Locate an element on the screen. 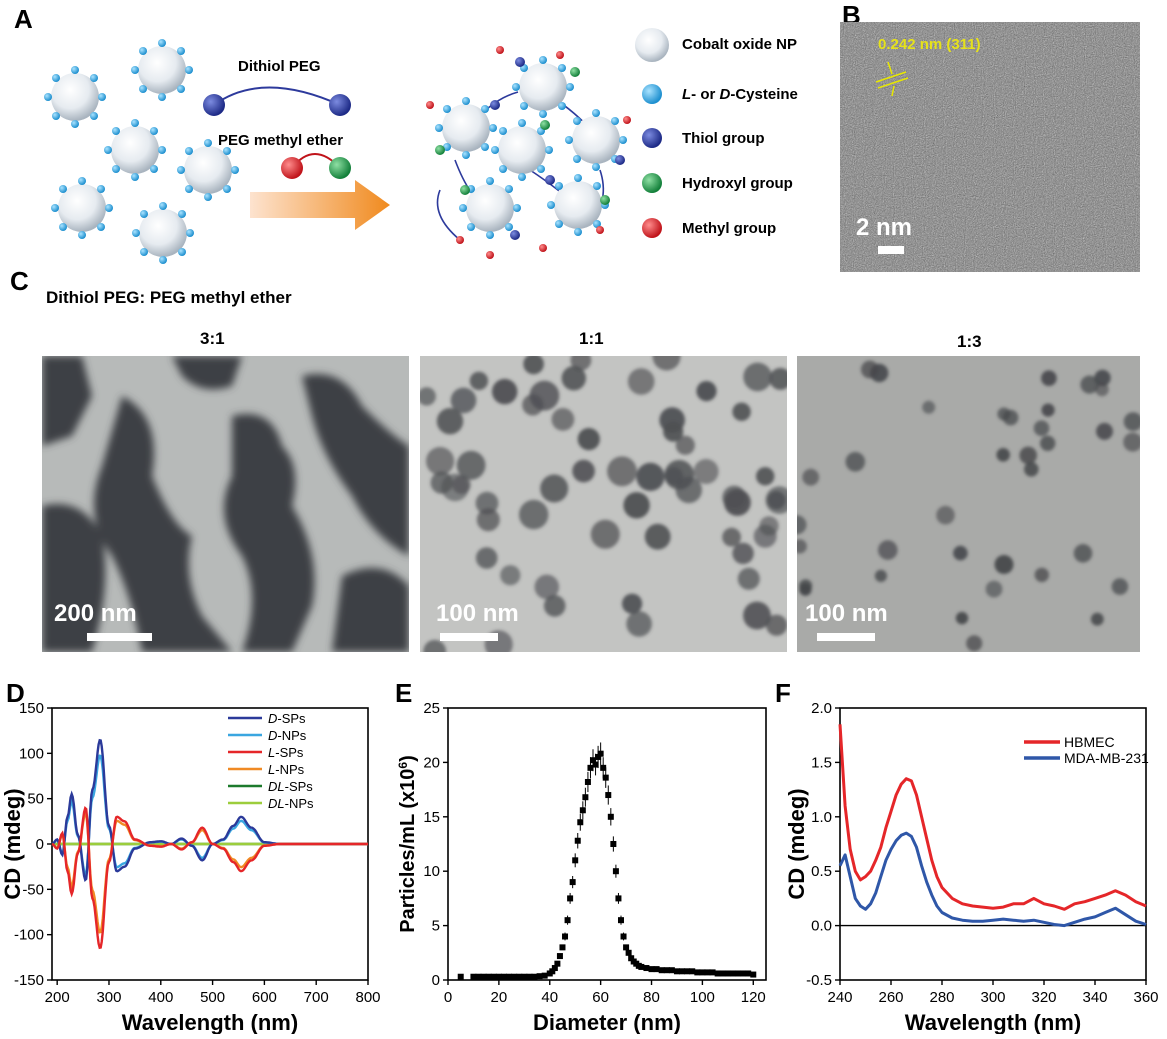 This screenshot has height=1039, width=1167. legend-hydroxyl: Hydroxyl group is located at coordinates (737, 183).